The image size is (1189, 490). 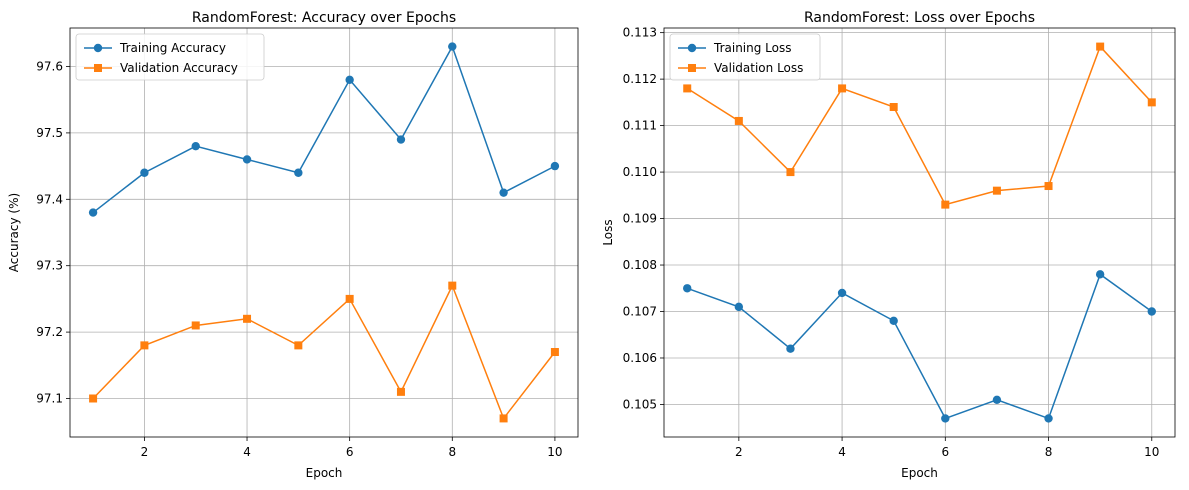 I want to click on legend-label: Training Loss, so click(x=752, y=48).